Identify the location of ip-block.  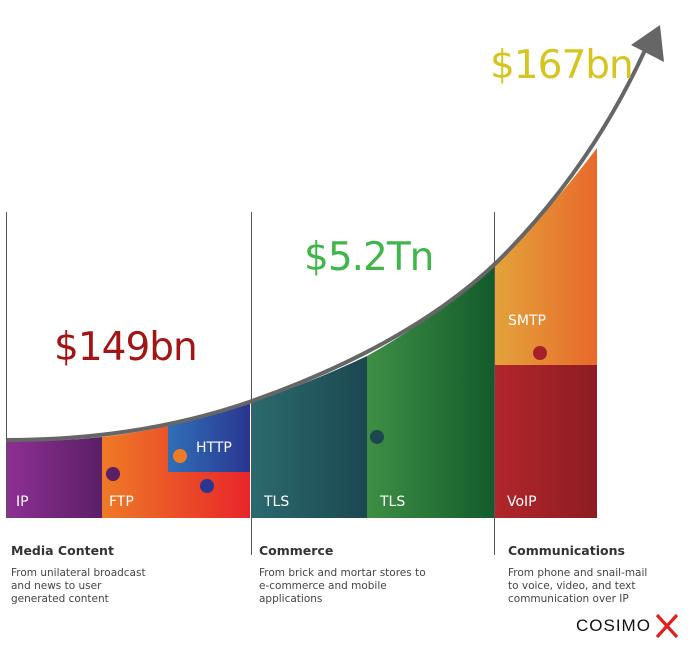
(54, 477).